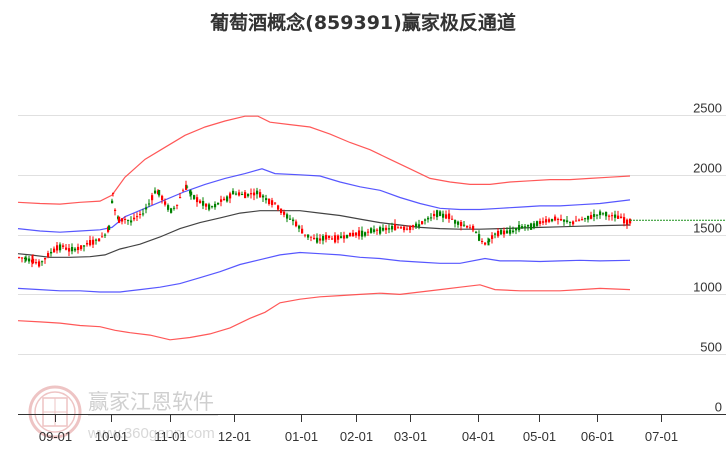 The height and width of the screenshot is (450, 726). What do you see at coordinates (363, 23) in the screenshot?
I see `chart-title: 葡萄酒概念(859391)赢家极反通道` at bounding box center [363, 23].